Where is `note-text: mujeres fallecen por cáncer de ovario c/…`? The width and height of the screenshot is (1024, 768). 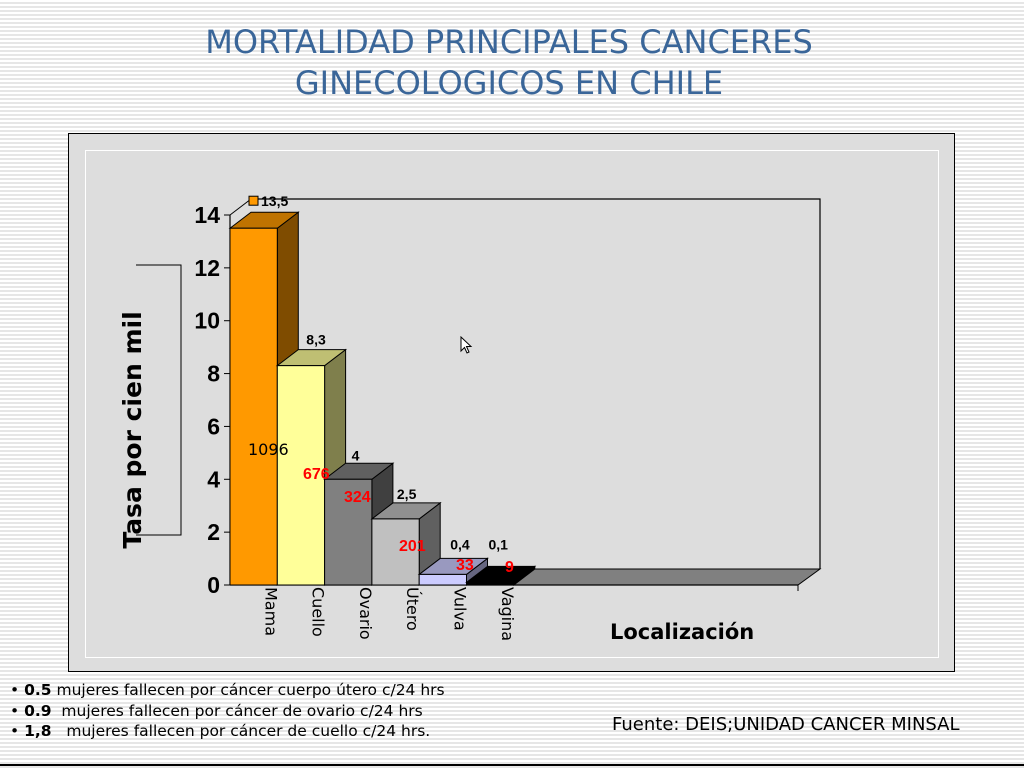
note-text: mujeres fallecen por cáncer de ovario c/… is located at coordinates (239, 710).